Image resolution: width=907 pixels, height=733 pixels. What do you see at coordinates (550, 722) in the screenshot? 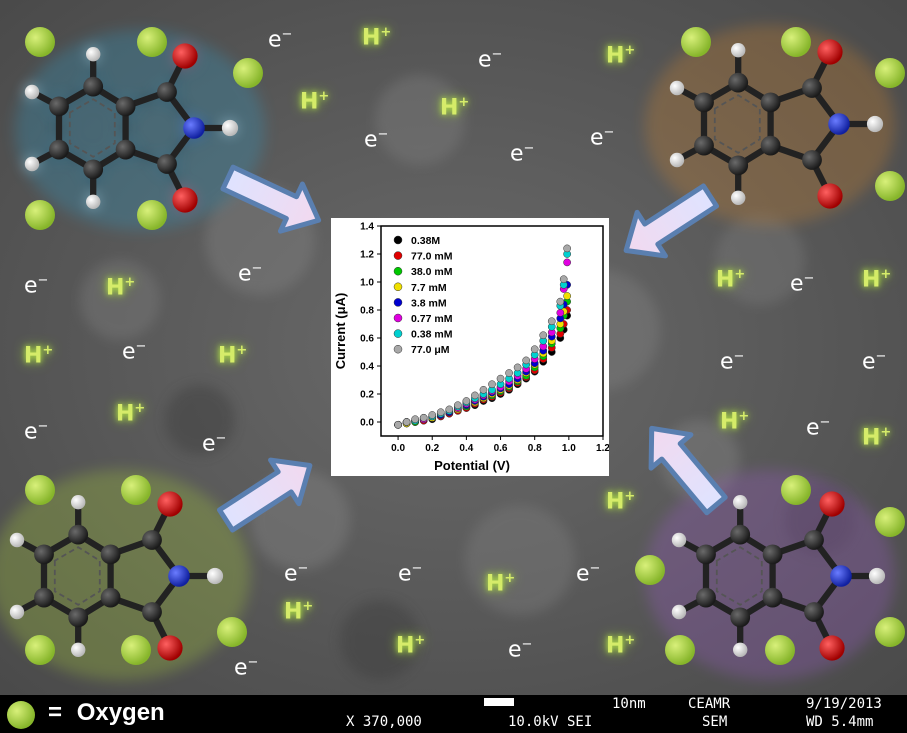
I see `voltage-label: 10.0kV SEI` at bounding box center [550, 722].